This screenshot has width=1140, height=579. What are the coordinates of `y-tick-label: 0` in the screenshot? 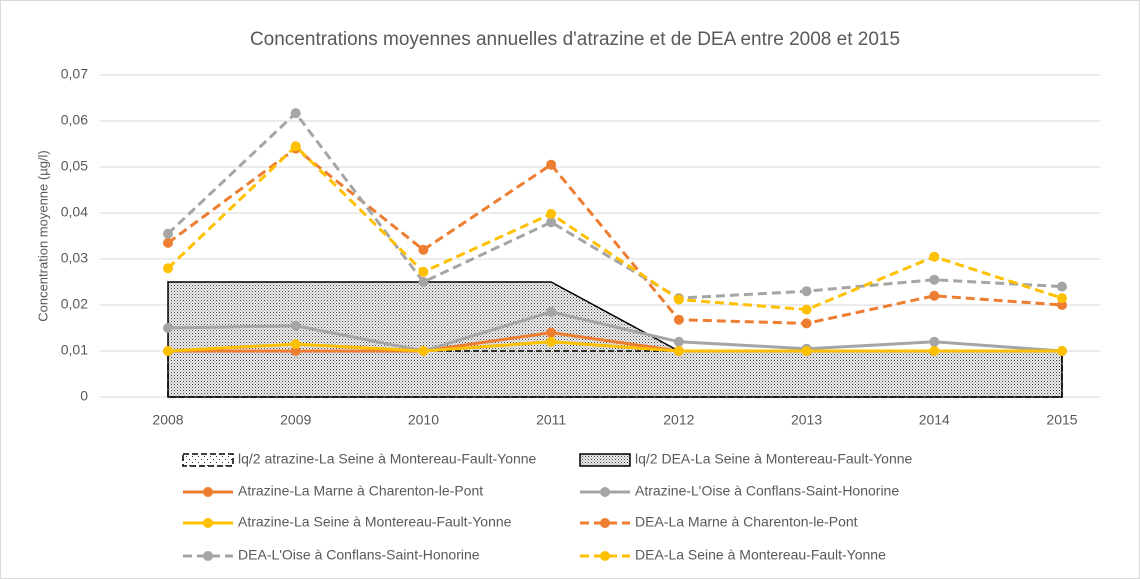 It's located at (84, 396).